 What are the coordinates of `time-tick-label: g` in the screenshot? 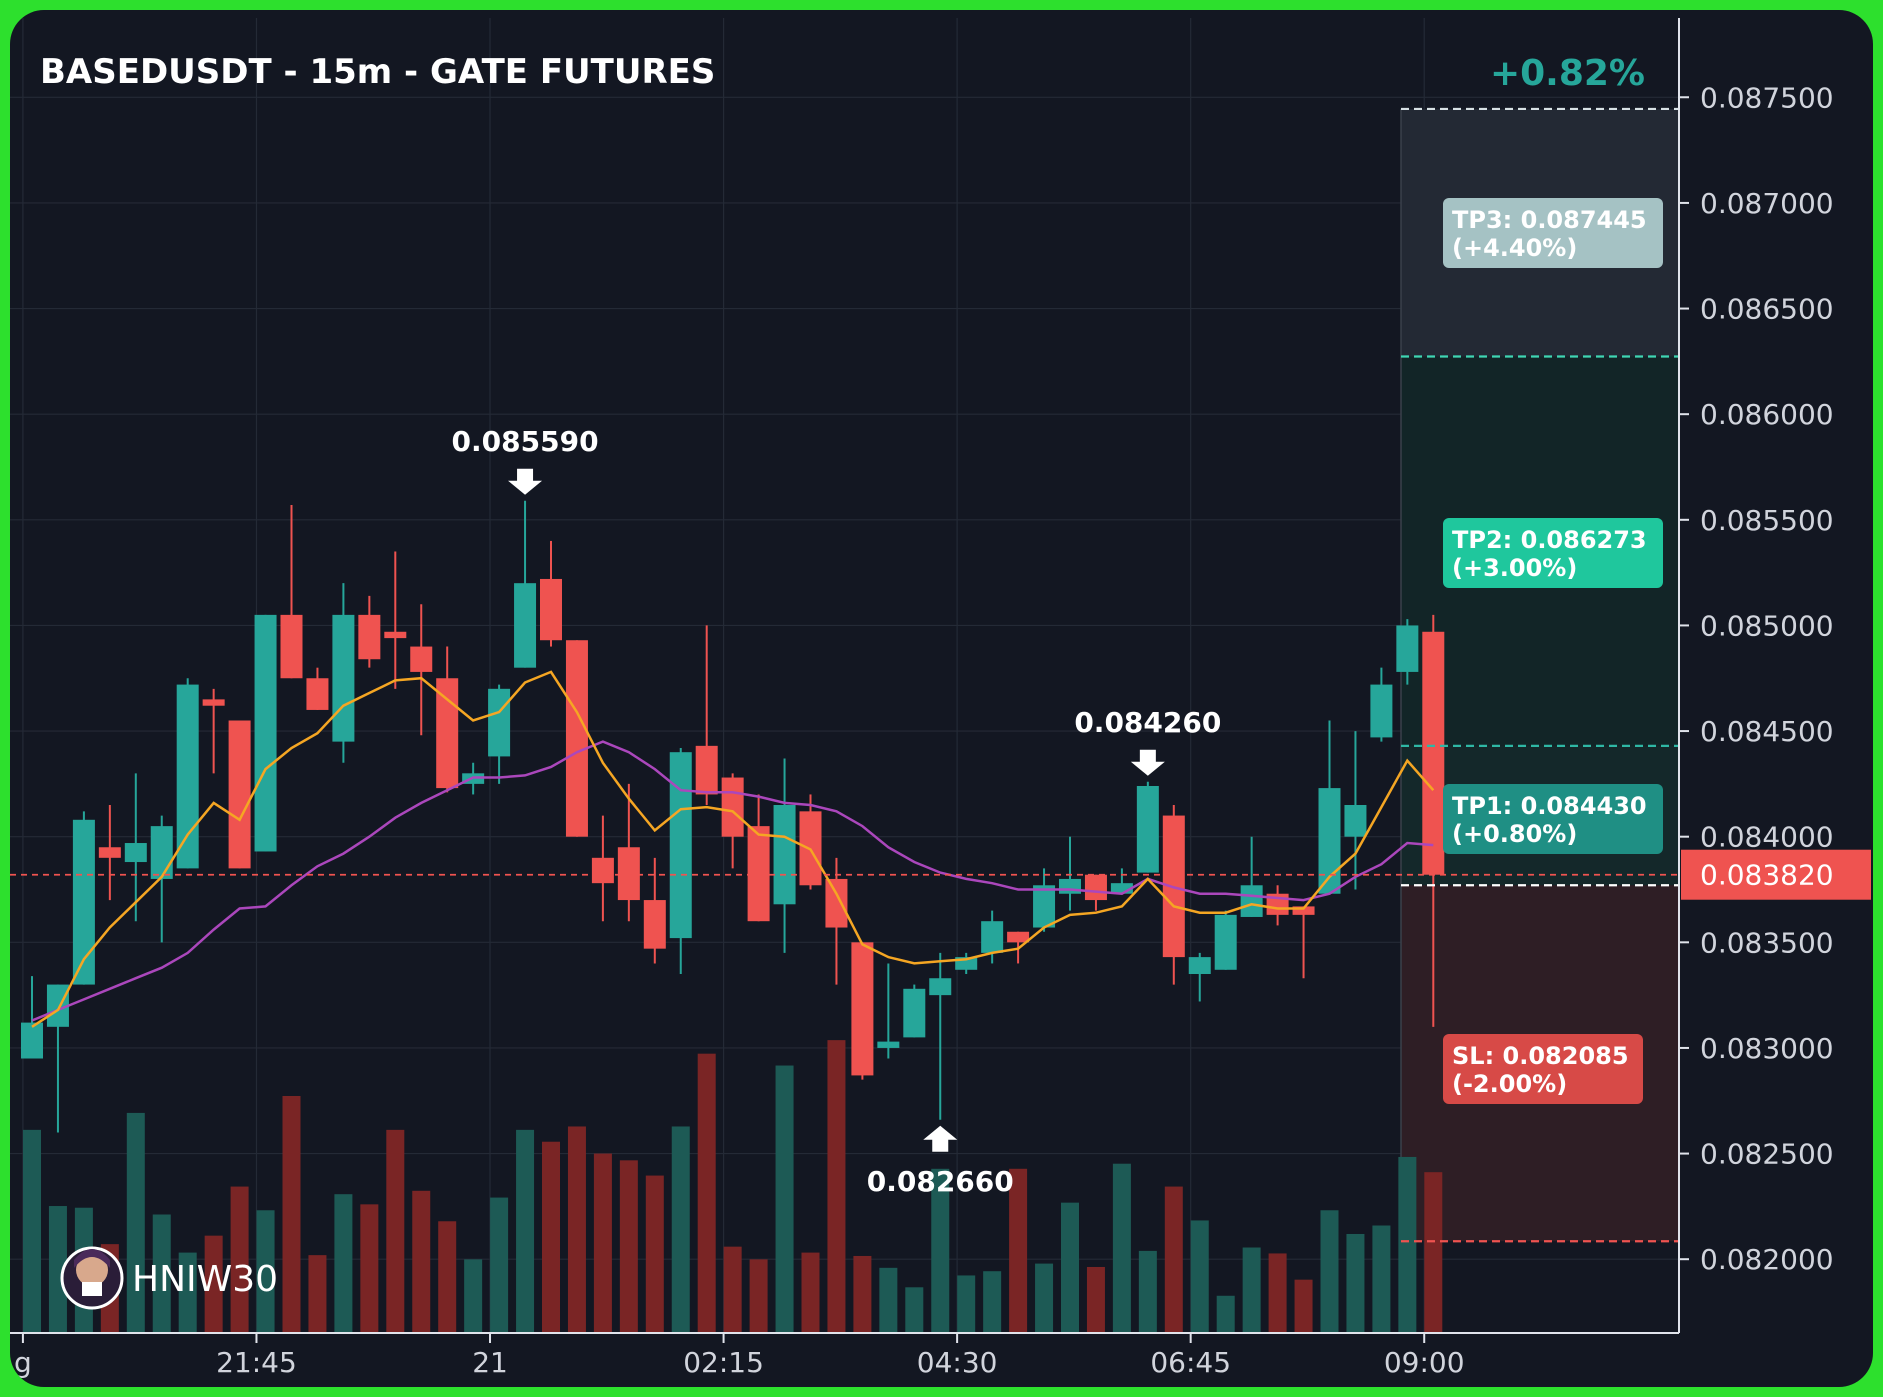 It's located at (23, 1362).